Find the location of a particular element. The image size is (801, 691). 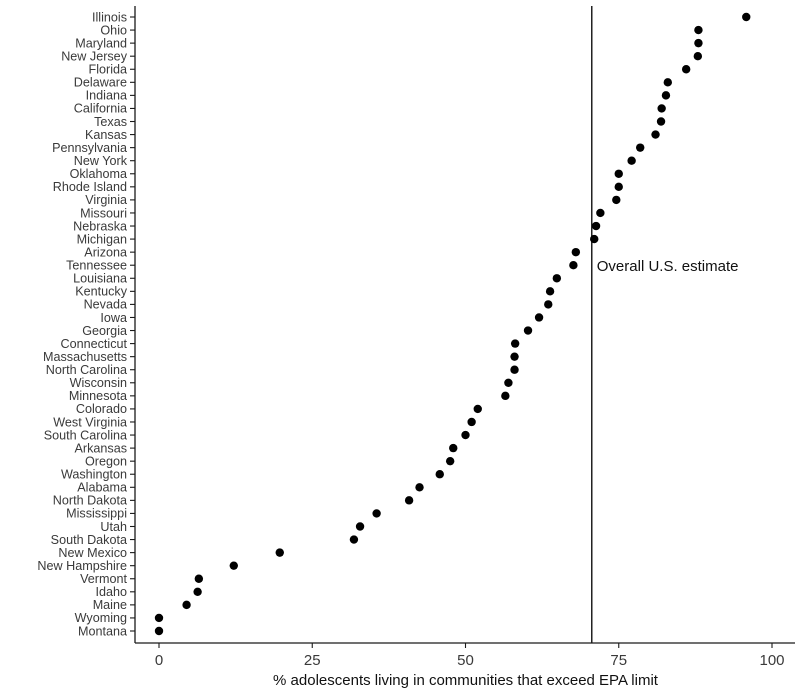

data-point-south-dakota is located at coordinates (354, 539).